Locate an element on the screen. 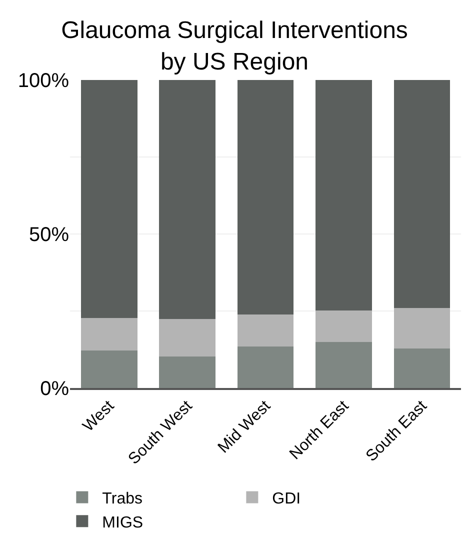 The image size is (469, 546). y-tick-label: 0% is located at coordinates (55, 389).